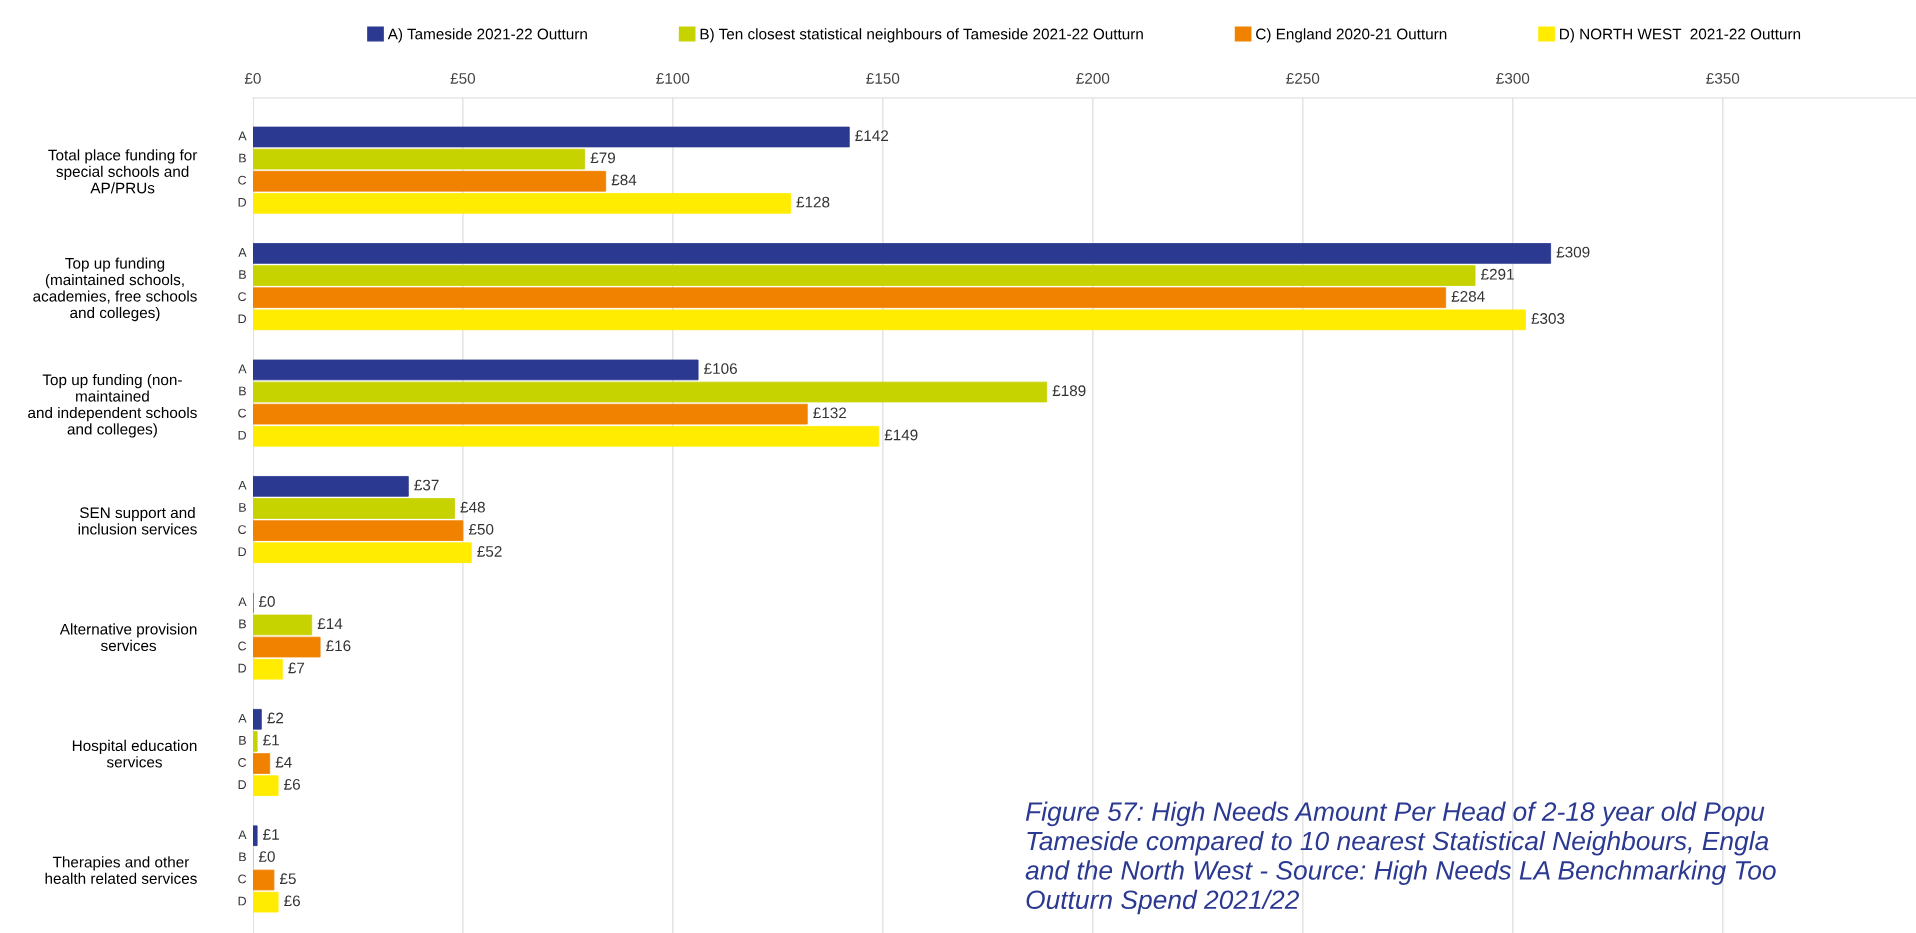  I want to click on x-tick-label: £150, so click(883, 78).